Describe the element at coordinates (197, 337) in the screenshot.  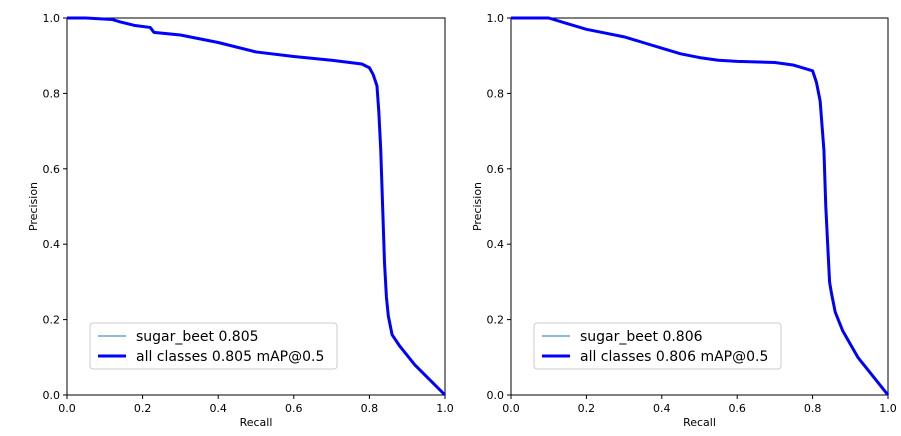
I see `legend-label: sugar_beet 0.805` at that location.